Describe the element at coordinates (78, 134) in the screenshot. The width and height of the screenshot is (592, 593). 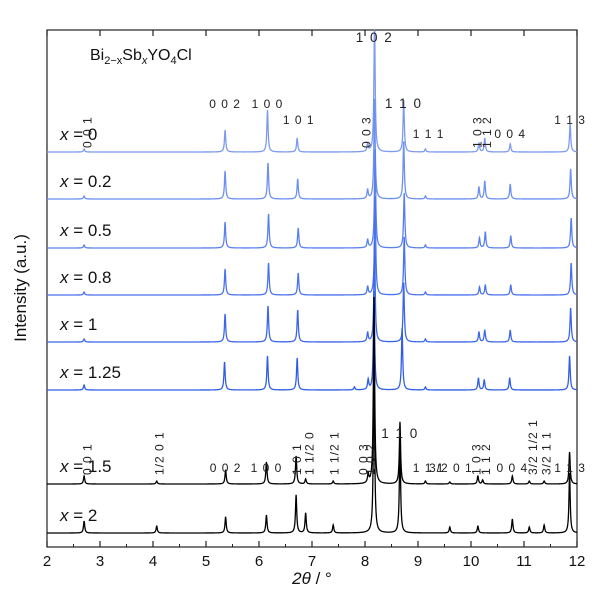
I see `series-label: x = 0` at that location.